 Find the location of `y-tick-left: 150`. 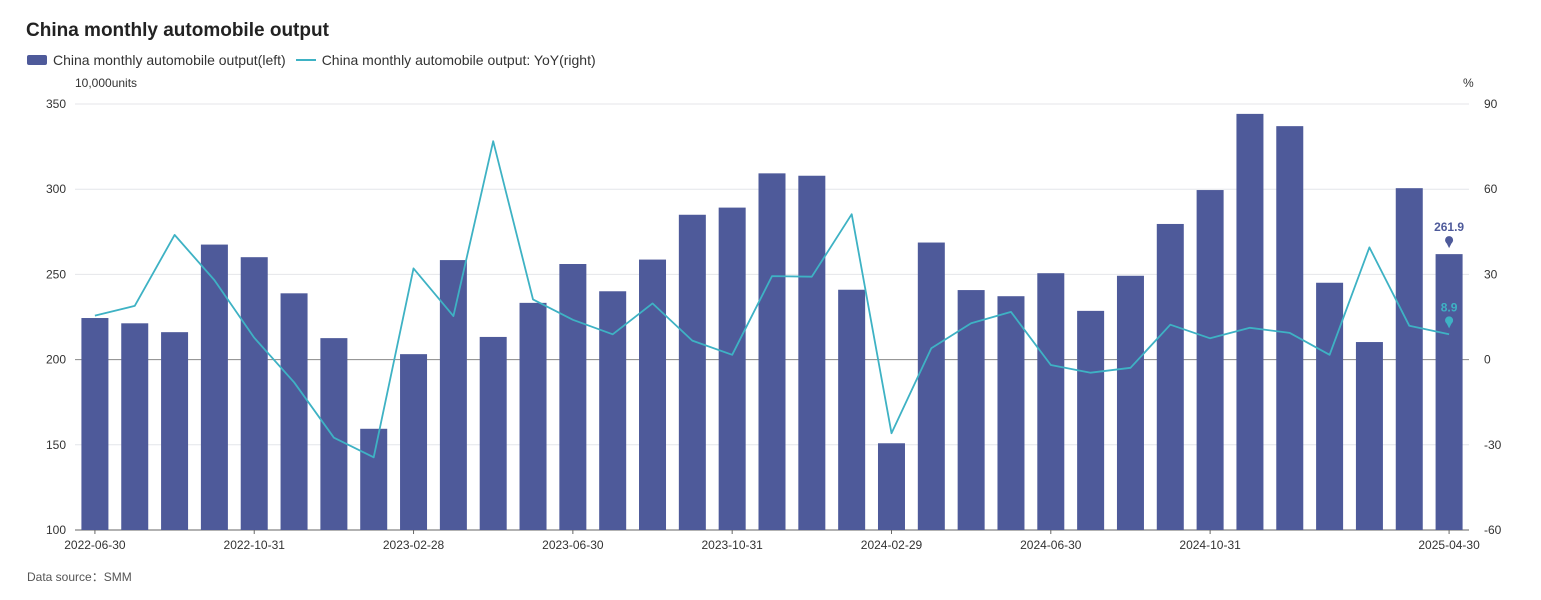

y-tick-left: 150 is located at coordinates (56, 445).